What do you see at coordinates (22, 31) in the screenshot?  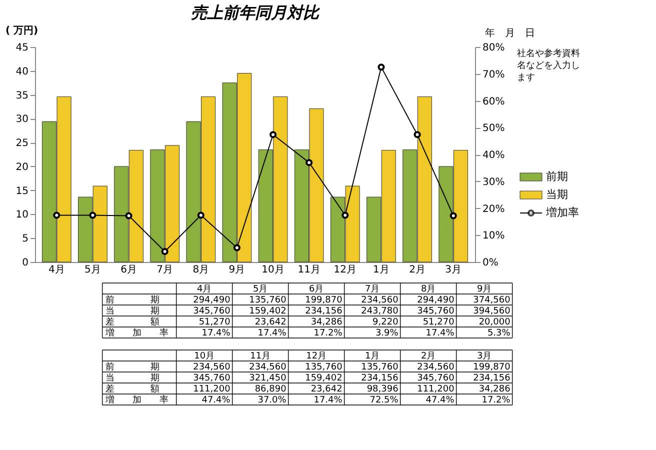 I see `y-axis-title: ( 万円)` at bounding box center [22, 31].